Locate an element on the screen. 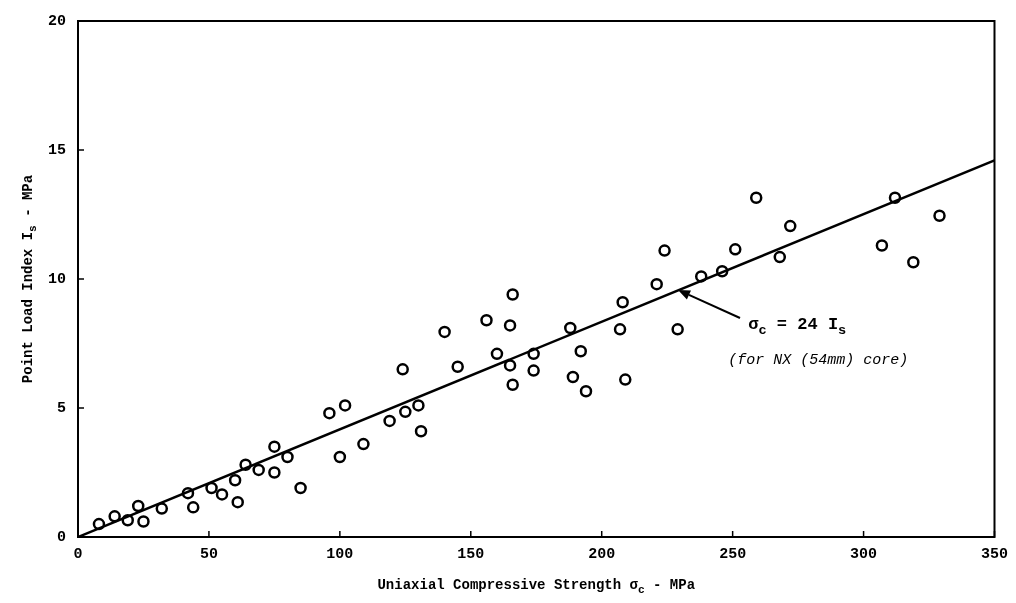 The width and height of the screenshot is (1016, 603). x-tick-label: 300 is located at coordinates (864, 554).